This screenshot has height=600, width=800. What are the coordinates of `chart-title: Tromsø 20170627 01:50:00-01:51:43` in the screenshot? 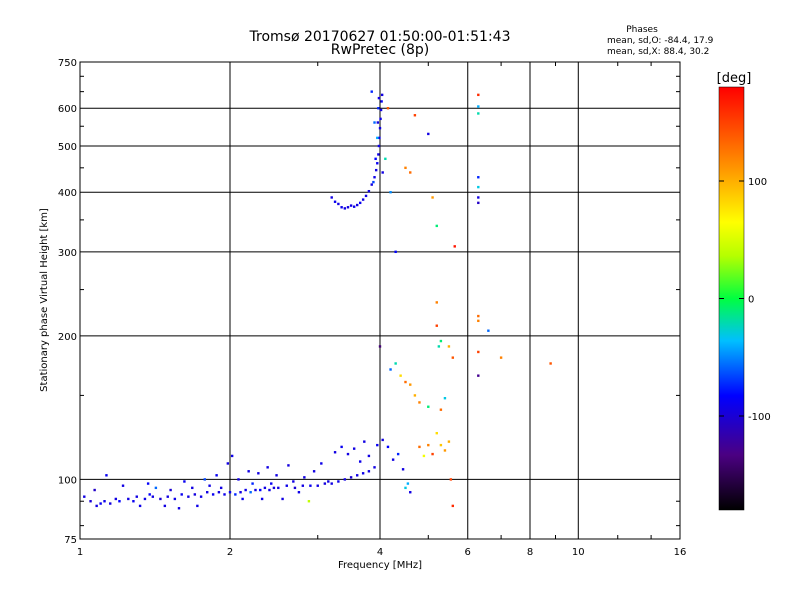 It's located at (380, 37).